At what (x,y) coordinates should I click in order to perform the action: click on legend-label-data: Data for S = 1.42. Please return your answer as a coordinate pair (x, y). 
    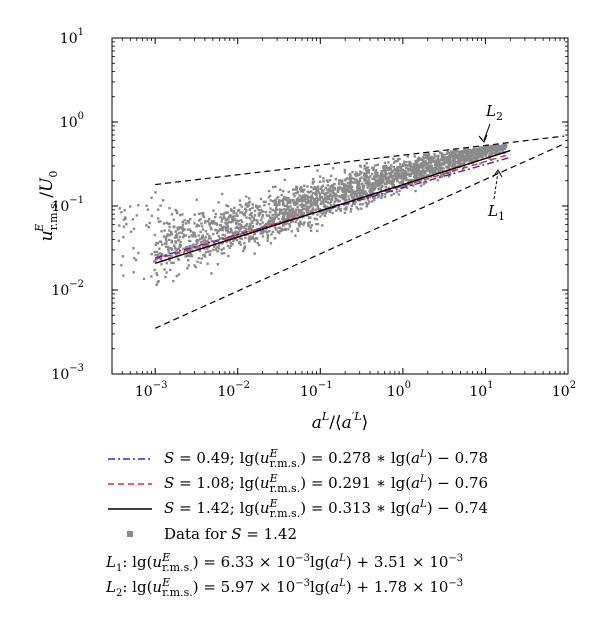
    Looking at the image, I should click on (231, 533).